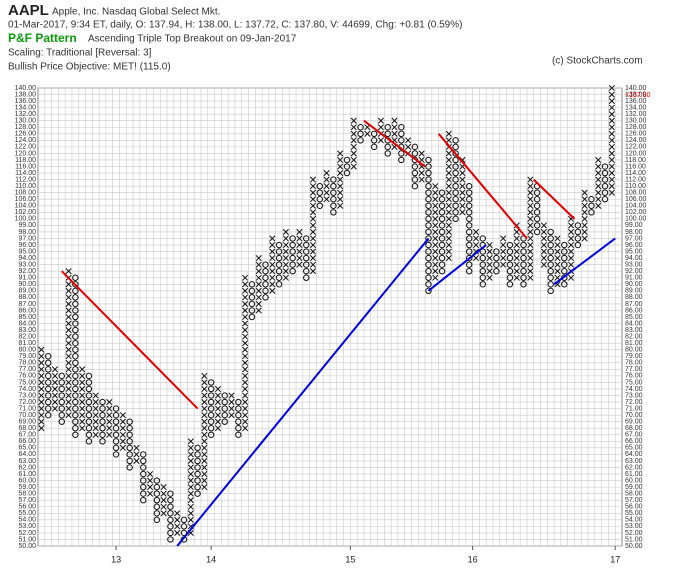 The image size is (700, 571). What do you see at coordinates (473, 559) in the screenshot?
I see `x-tick-label: 16` at bounding box center [473, 559].